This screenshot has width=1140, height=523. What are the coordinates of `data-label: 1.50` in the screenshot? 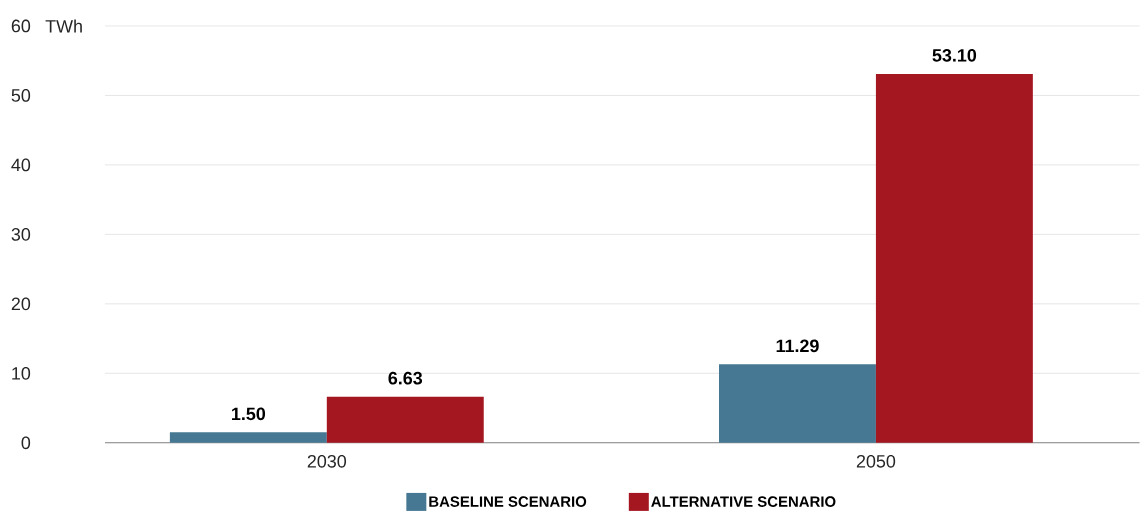 It's located at (249, 414).